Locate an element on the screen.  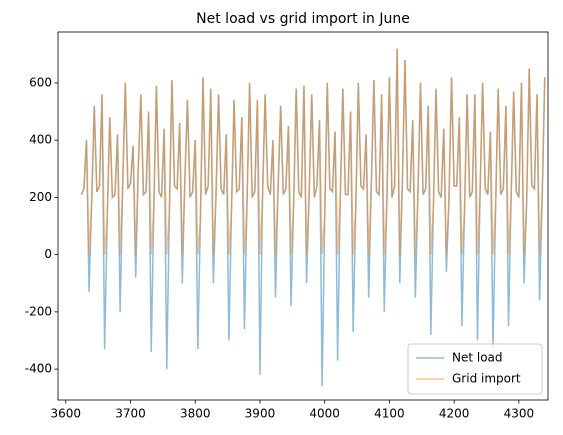
y-tick-label: -400 is located at coordinates (38, 369).